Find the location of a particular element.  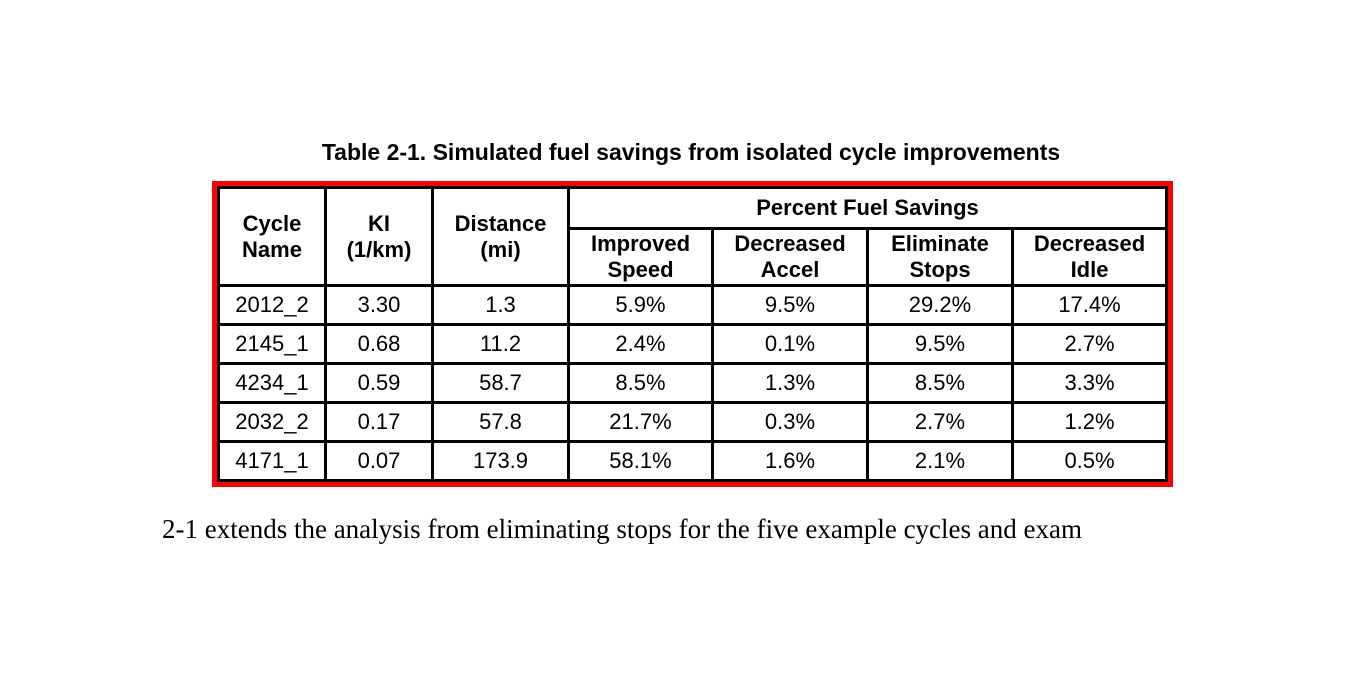

header-cell-percent-fuel-savings: Percent Fuel Savings is located at coordinates (867, 208).